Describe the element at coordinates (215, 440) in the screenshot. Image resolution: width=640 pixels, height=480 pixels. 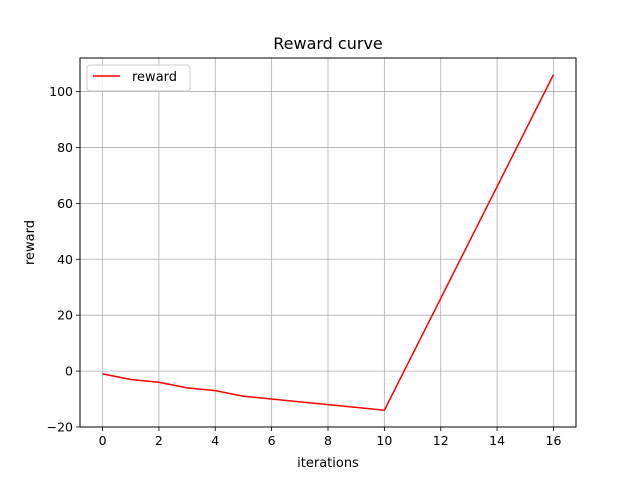
I see `x-tick-label: 4` at that location.